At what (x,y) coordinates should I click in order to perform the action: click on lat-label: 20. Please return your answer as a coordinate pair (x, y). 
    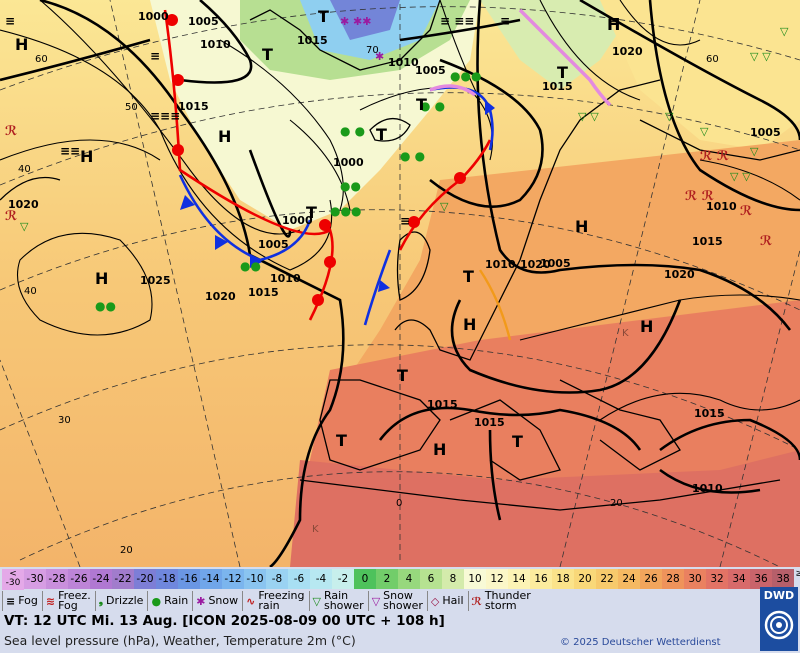
    Looking at the image, I should click on (126, 550).